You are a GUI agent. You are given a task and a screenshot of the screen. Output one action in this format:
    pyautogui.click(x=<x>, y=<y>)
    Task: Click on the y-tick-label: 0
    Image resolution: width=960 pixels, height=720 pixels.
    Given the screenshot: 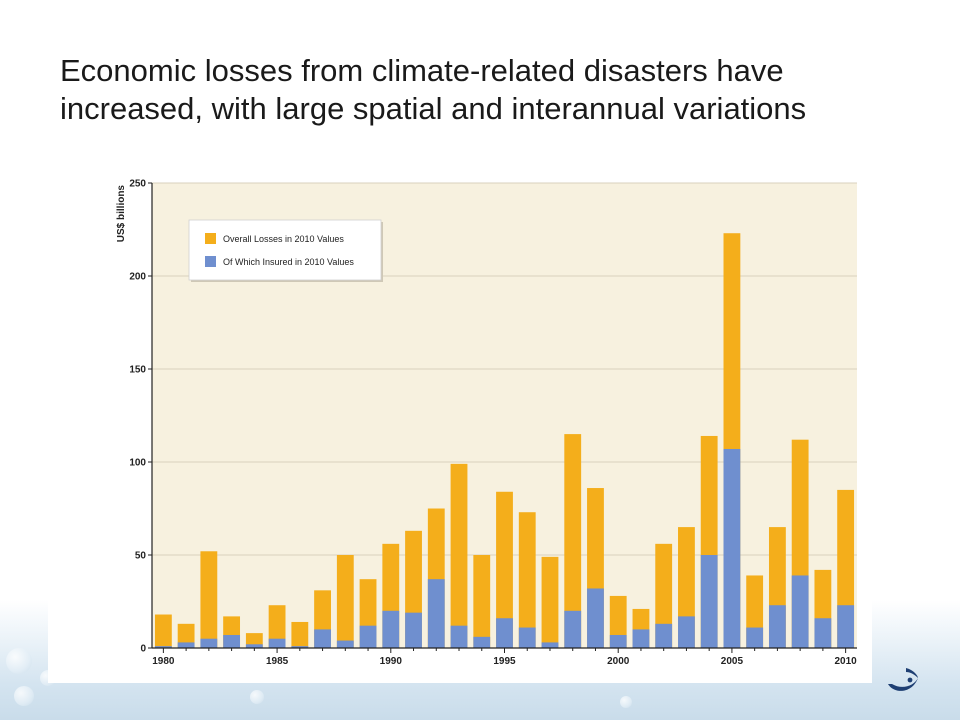 What is the action you would take?
    pyautogui.click(x=143, y=649)
    